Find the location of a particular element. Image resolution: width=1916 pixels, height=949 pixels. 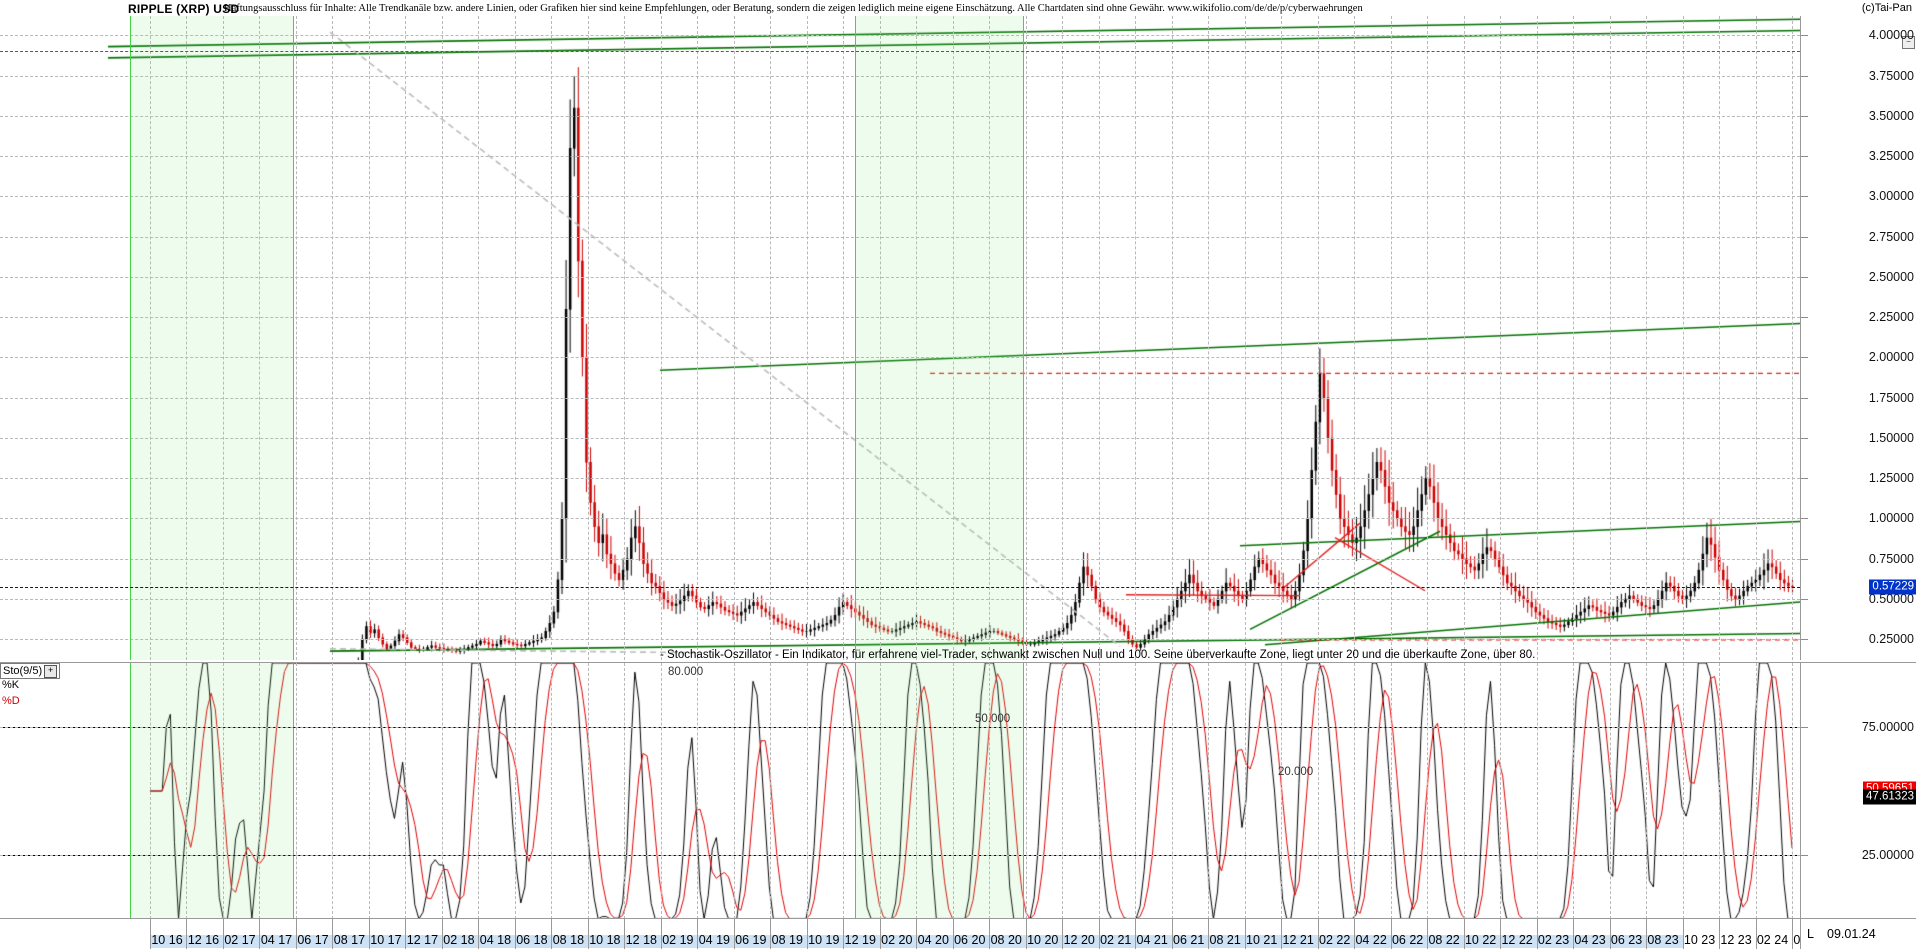

indicator-expand-icon: + is located at coordinates (51, 671).